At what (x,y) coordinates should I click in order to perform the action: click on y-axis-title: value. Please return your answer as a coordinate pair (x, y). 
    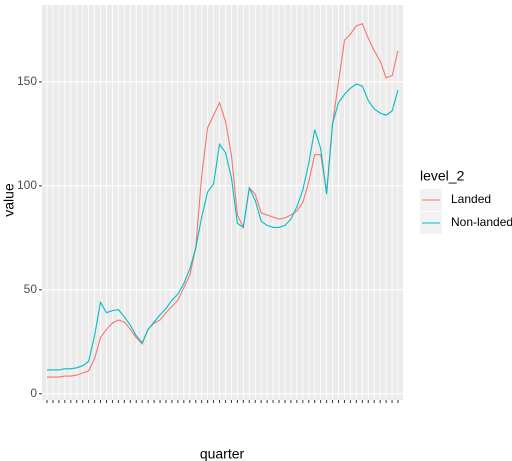
    Looking at the image, I should click on (9, 200).